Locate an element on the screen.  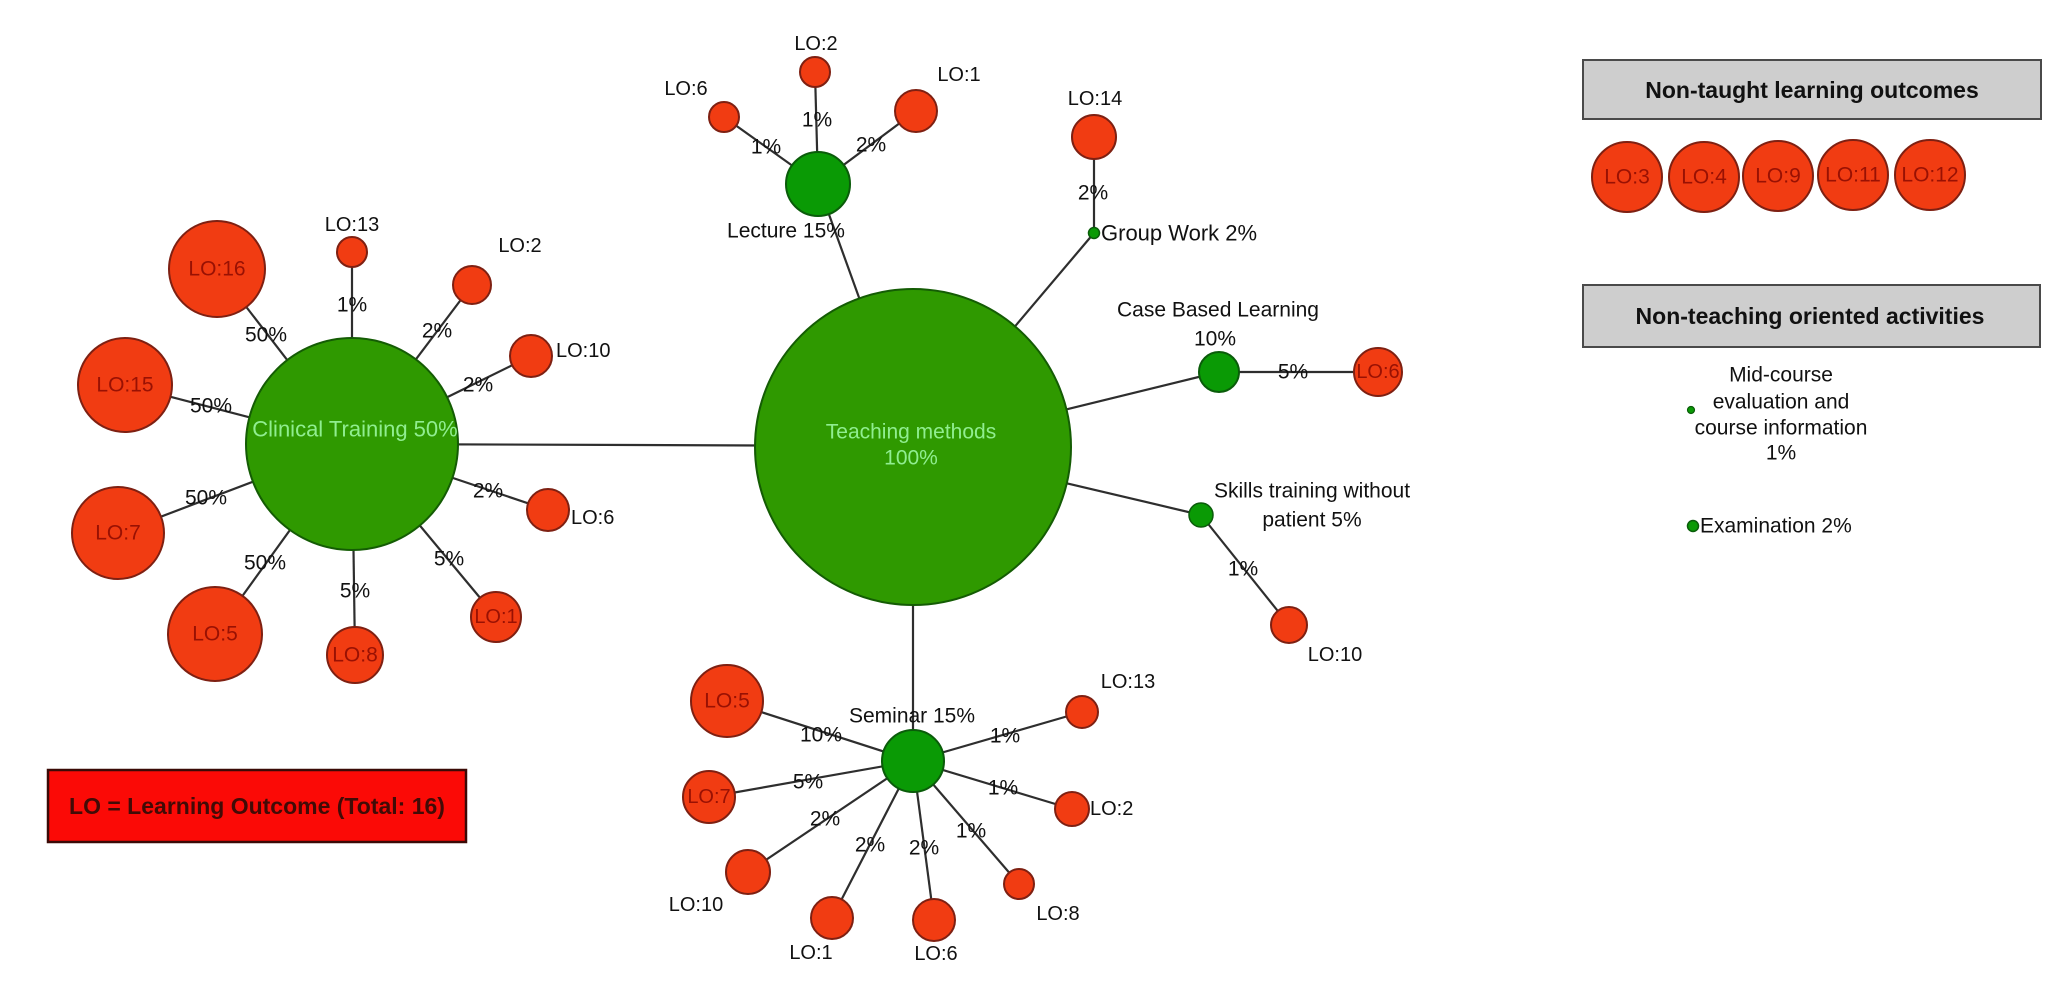
svg-text: course information is located at coordinates (1781, 428).